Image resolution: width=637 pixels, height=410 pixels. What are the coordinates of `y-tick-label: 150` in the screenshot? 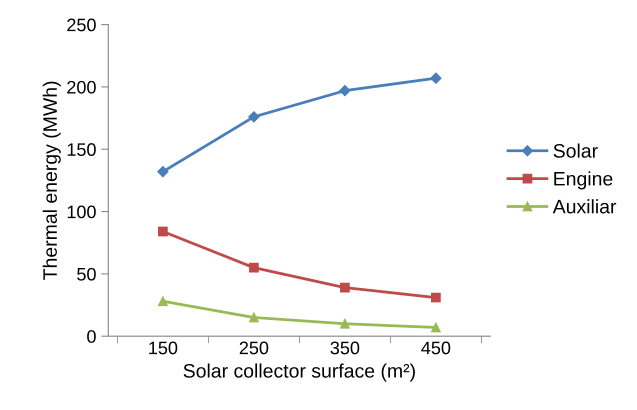 It's located at (82, 149).